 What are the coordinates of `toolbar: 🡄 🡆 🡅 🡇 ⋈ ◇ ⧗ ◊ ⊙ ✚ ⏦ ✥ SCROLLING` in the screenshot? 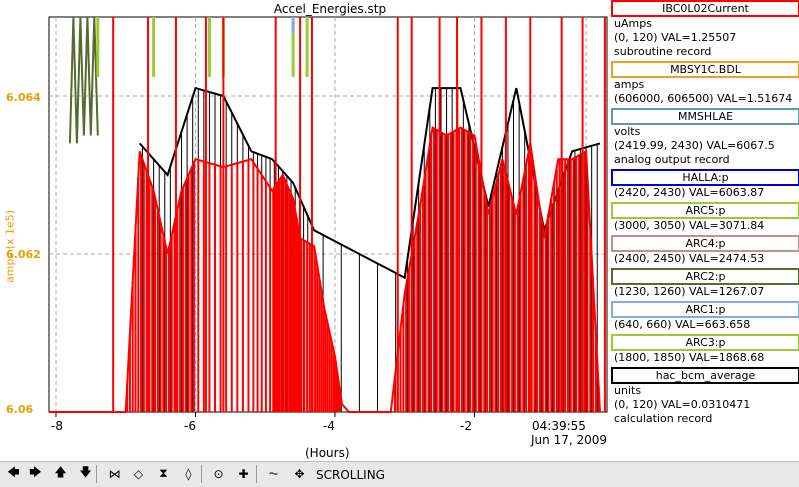 It's located at (399, 474).